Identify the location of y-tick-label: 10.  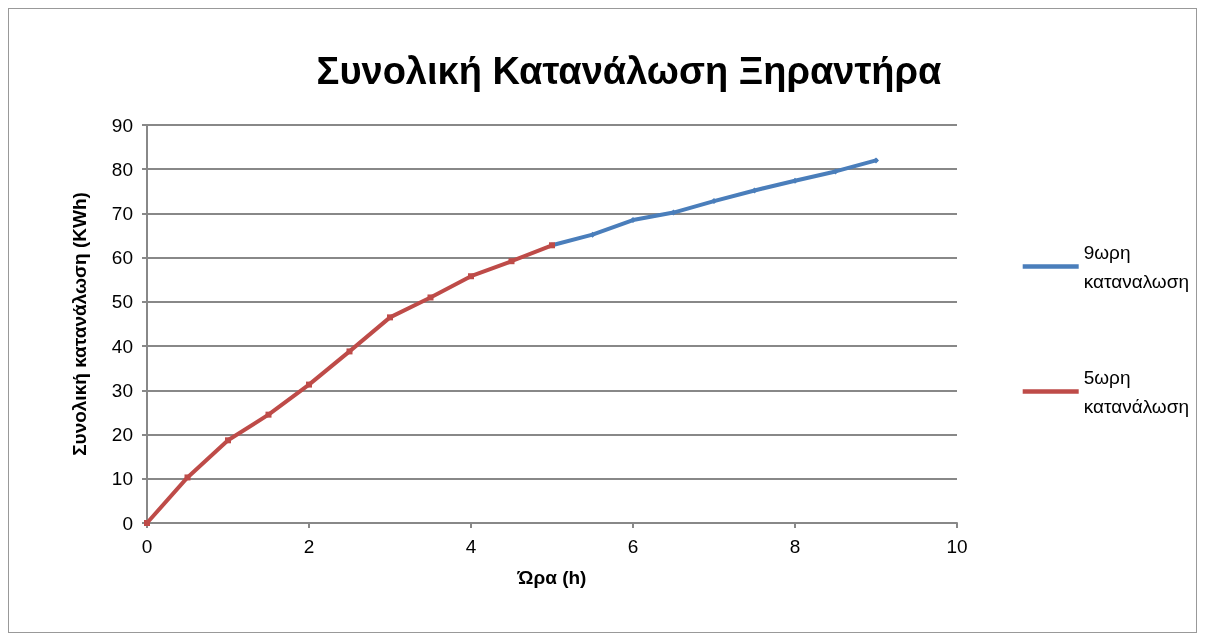
(122, 479).